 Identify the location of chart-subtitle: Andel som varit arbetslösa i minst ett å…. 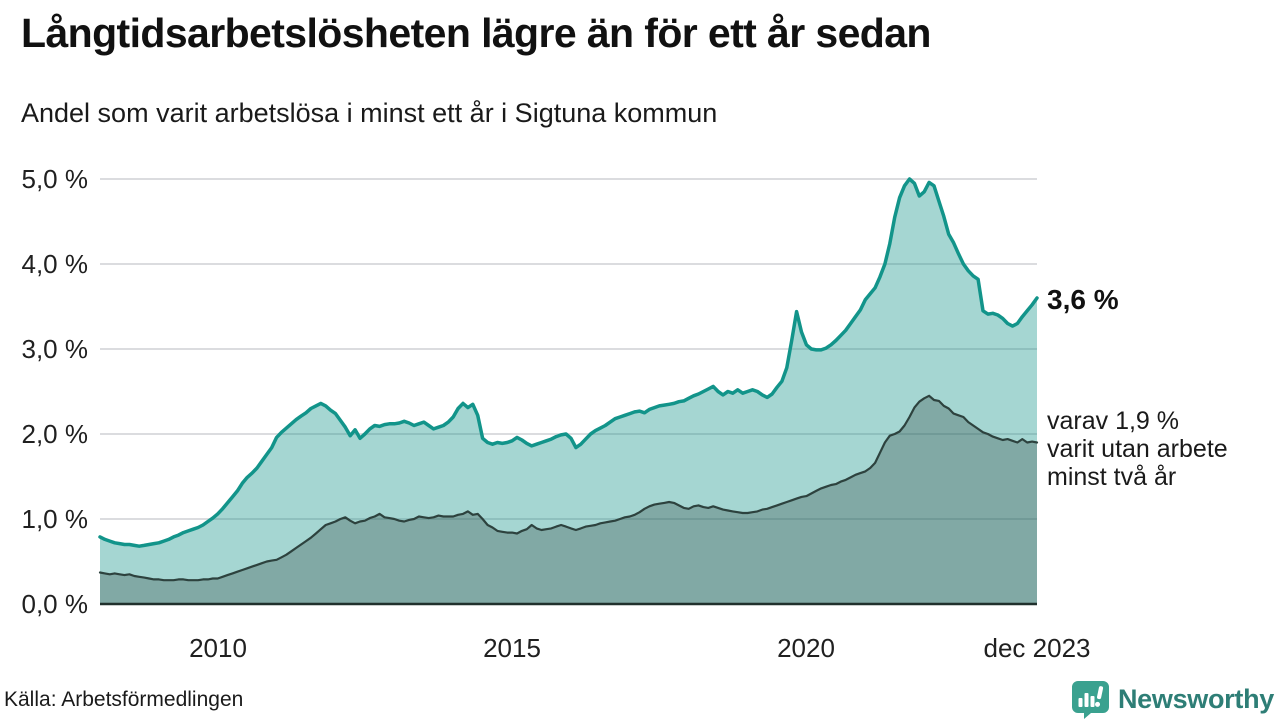
(369, 113).